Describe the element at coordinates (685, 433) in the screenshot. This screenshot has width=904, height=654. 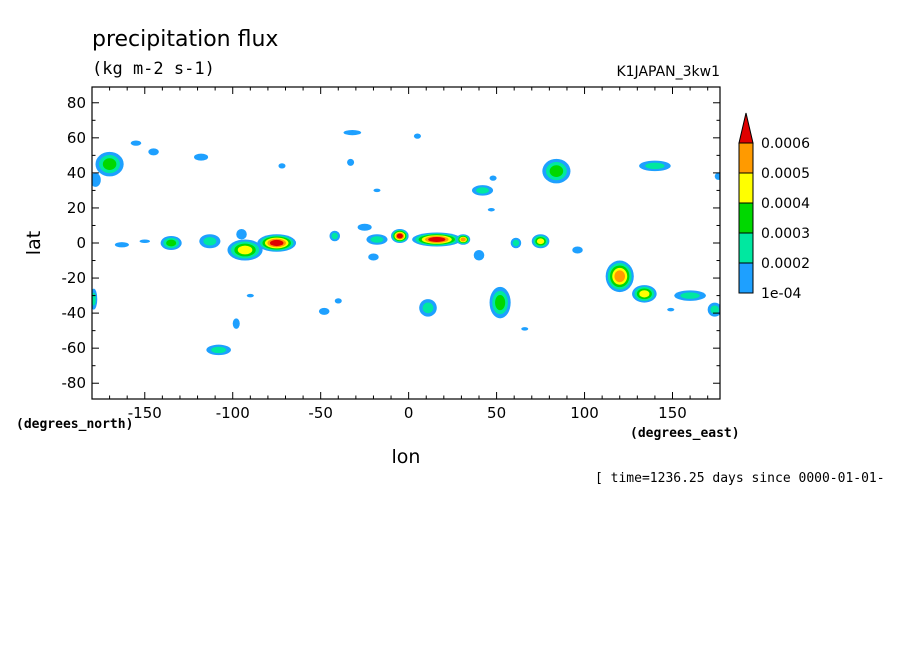
I see `x-unit-label: (degrees_east)` at that location.